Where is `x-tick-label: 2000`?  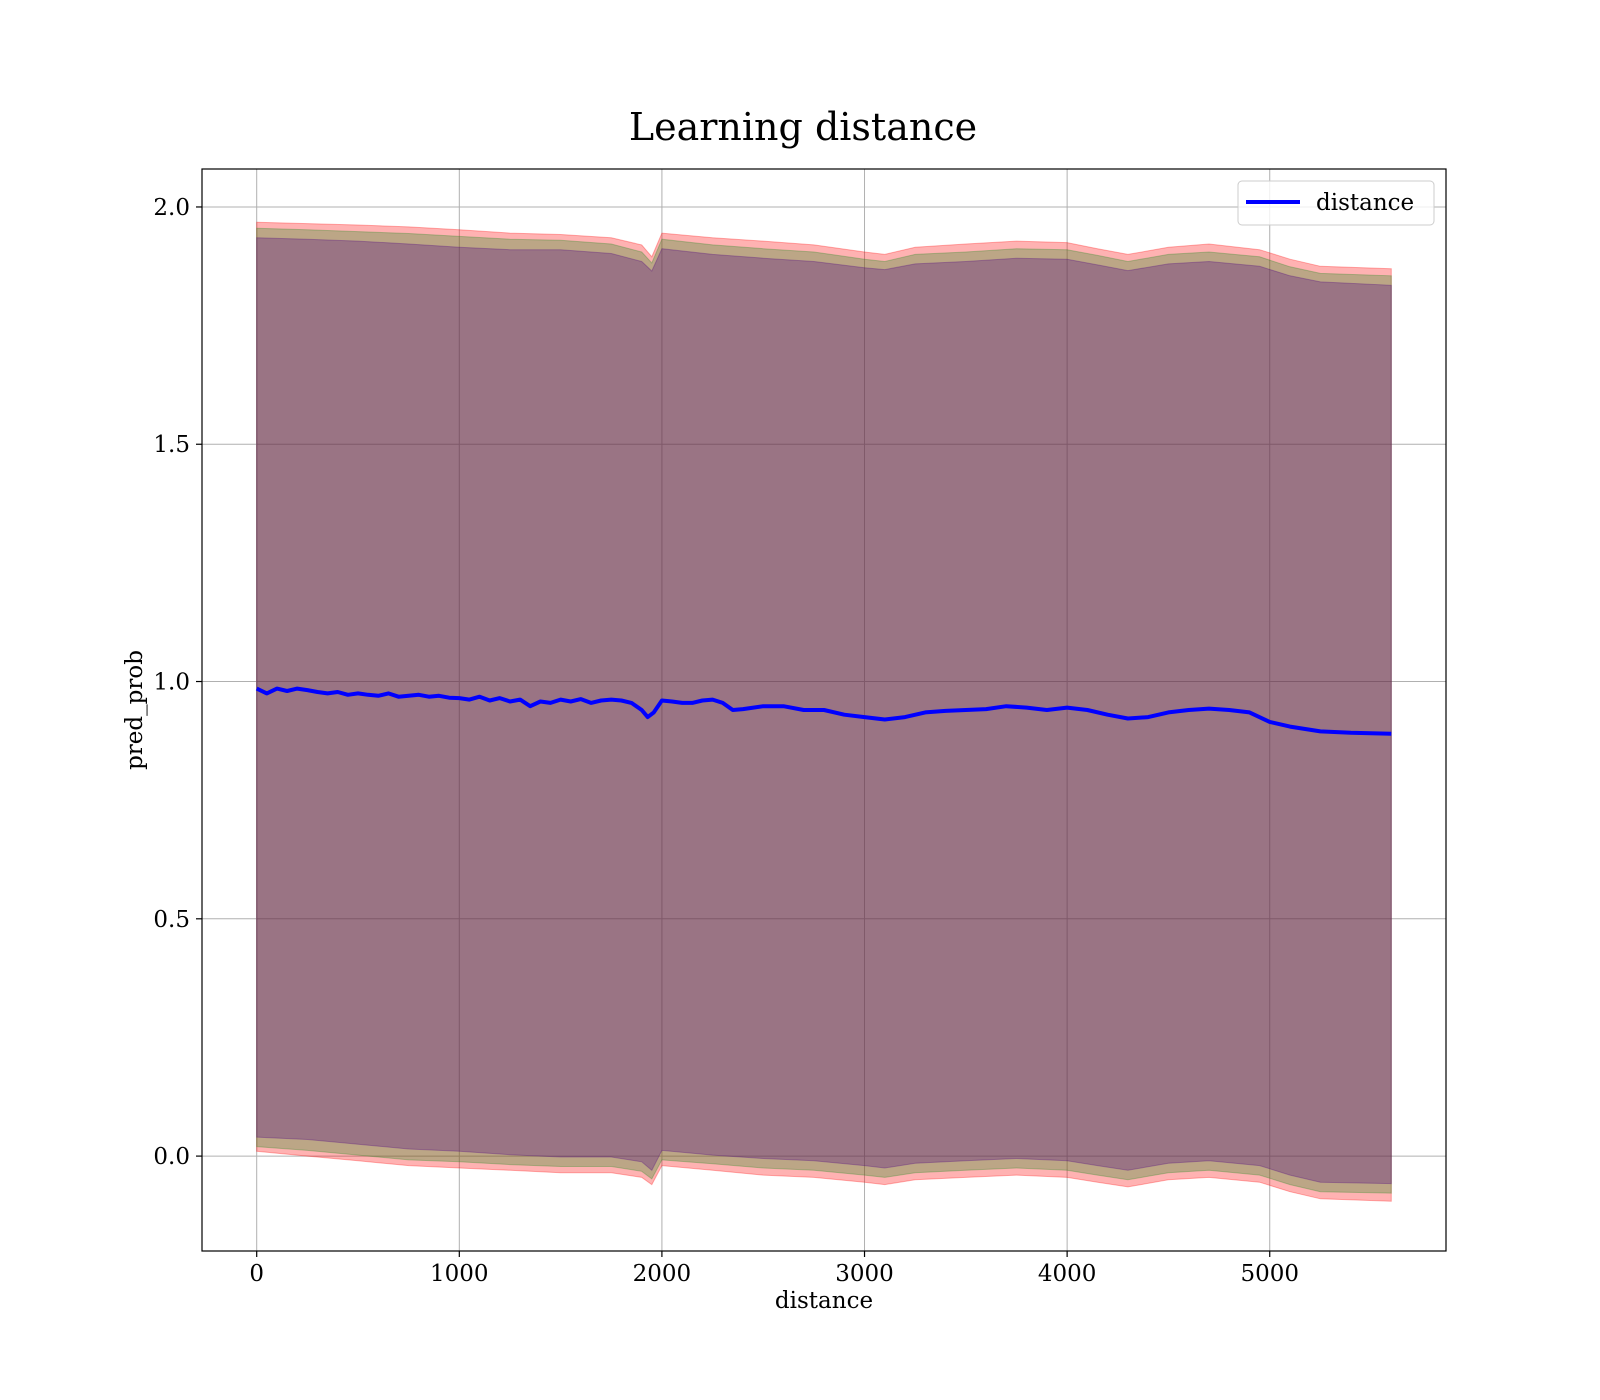 x-tick-label: 2000 is located at coordinates (662, 1274).